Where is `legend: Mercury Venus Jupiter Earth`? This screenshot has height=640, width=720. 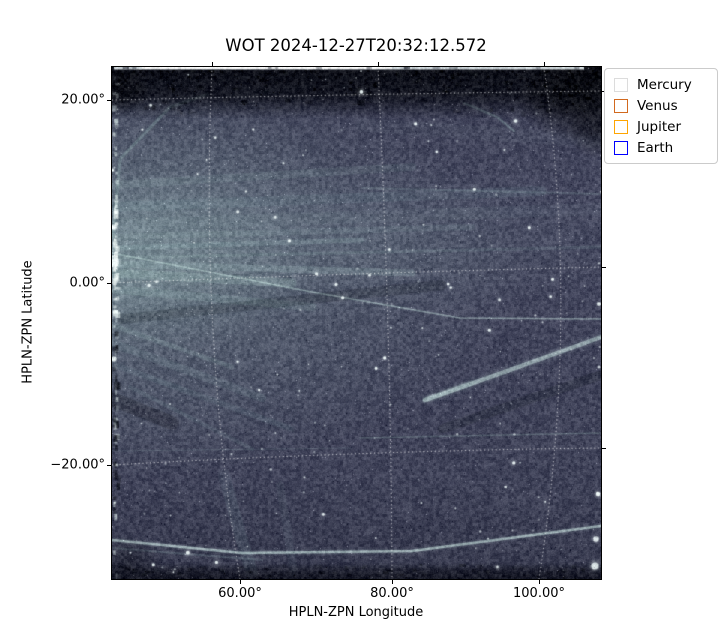
legend: Mercury Venus Jupiter Earth is located at coordinates (661, 116).